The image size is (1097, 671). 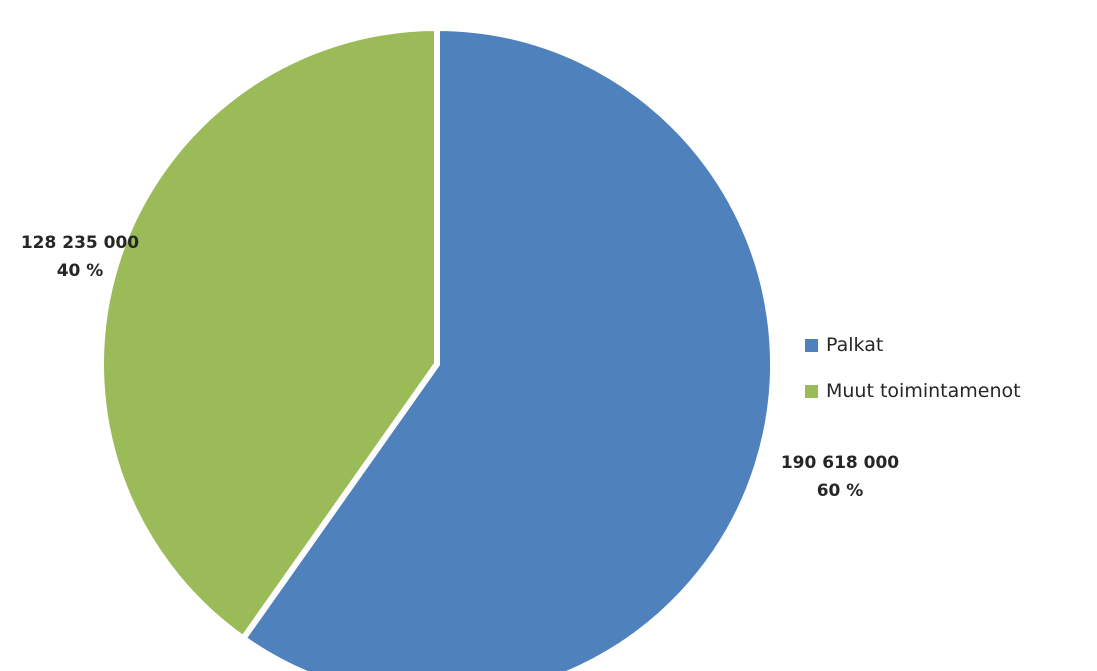 What do you see at coordinates (855, 345) in the screenshot?
I see `legend-label-palkat: Palkat` at bounding box center [855, 345].